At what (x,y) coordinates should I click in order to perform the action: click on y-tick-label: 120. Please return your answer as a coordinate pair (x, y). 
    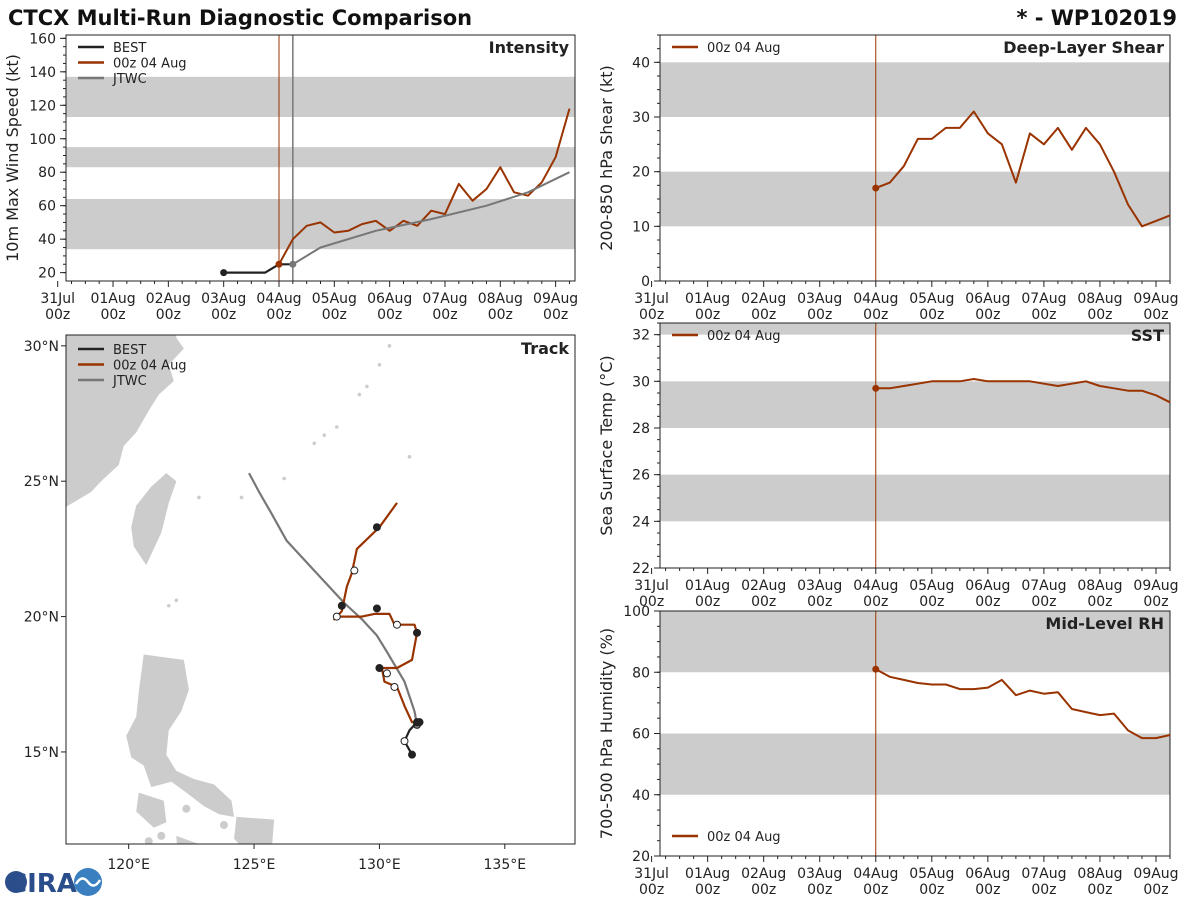
    Looking at the image, I should click on (42, 106).